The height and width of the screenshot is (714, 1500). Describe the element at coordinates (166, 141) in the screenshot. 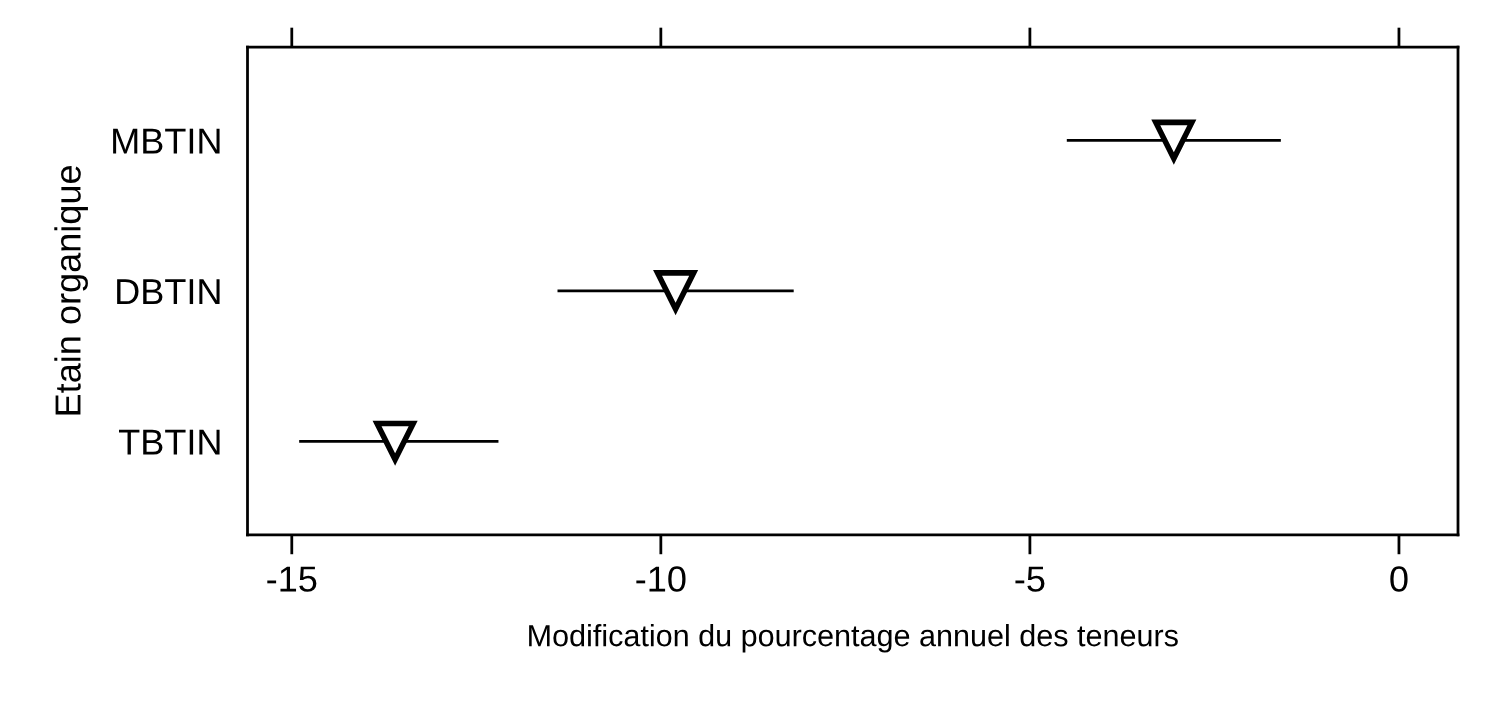

I see `y-tick-label: MBTIN` at that location.